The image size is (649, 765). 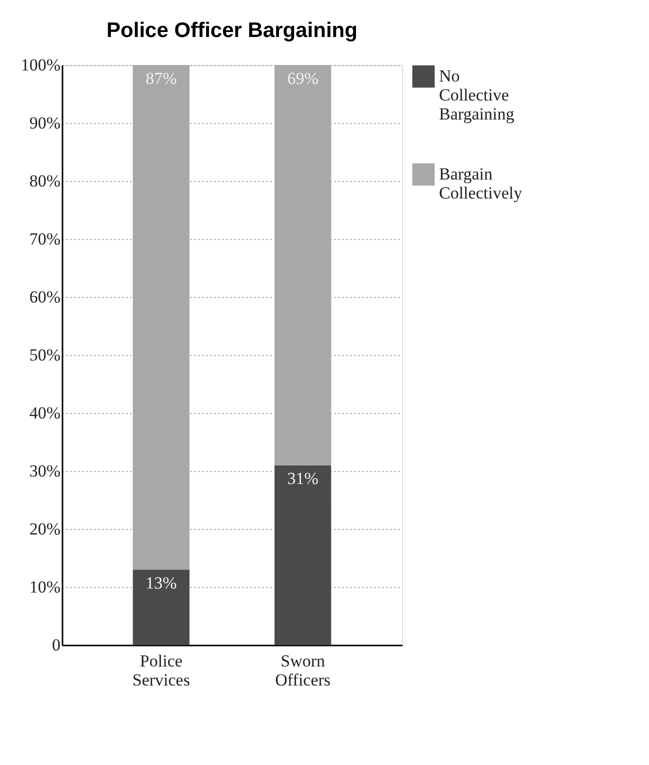 What do you see at coordinates (481, 183) in the screenshot?
I see `legend-label: Bargain Collectively` at bounding box center [481, 183].